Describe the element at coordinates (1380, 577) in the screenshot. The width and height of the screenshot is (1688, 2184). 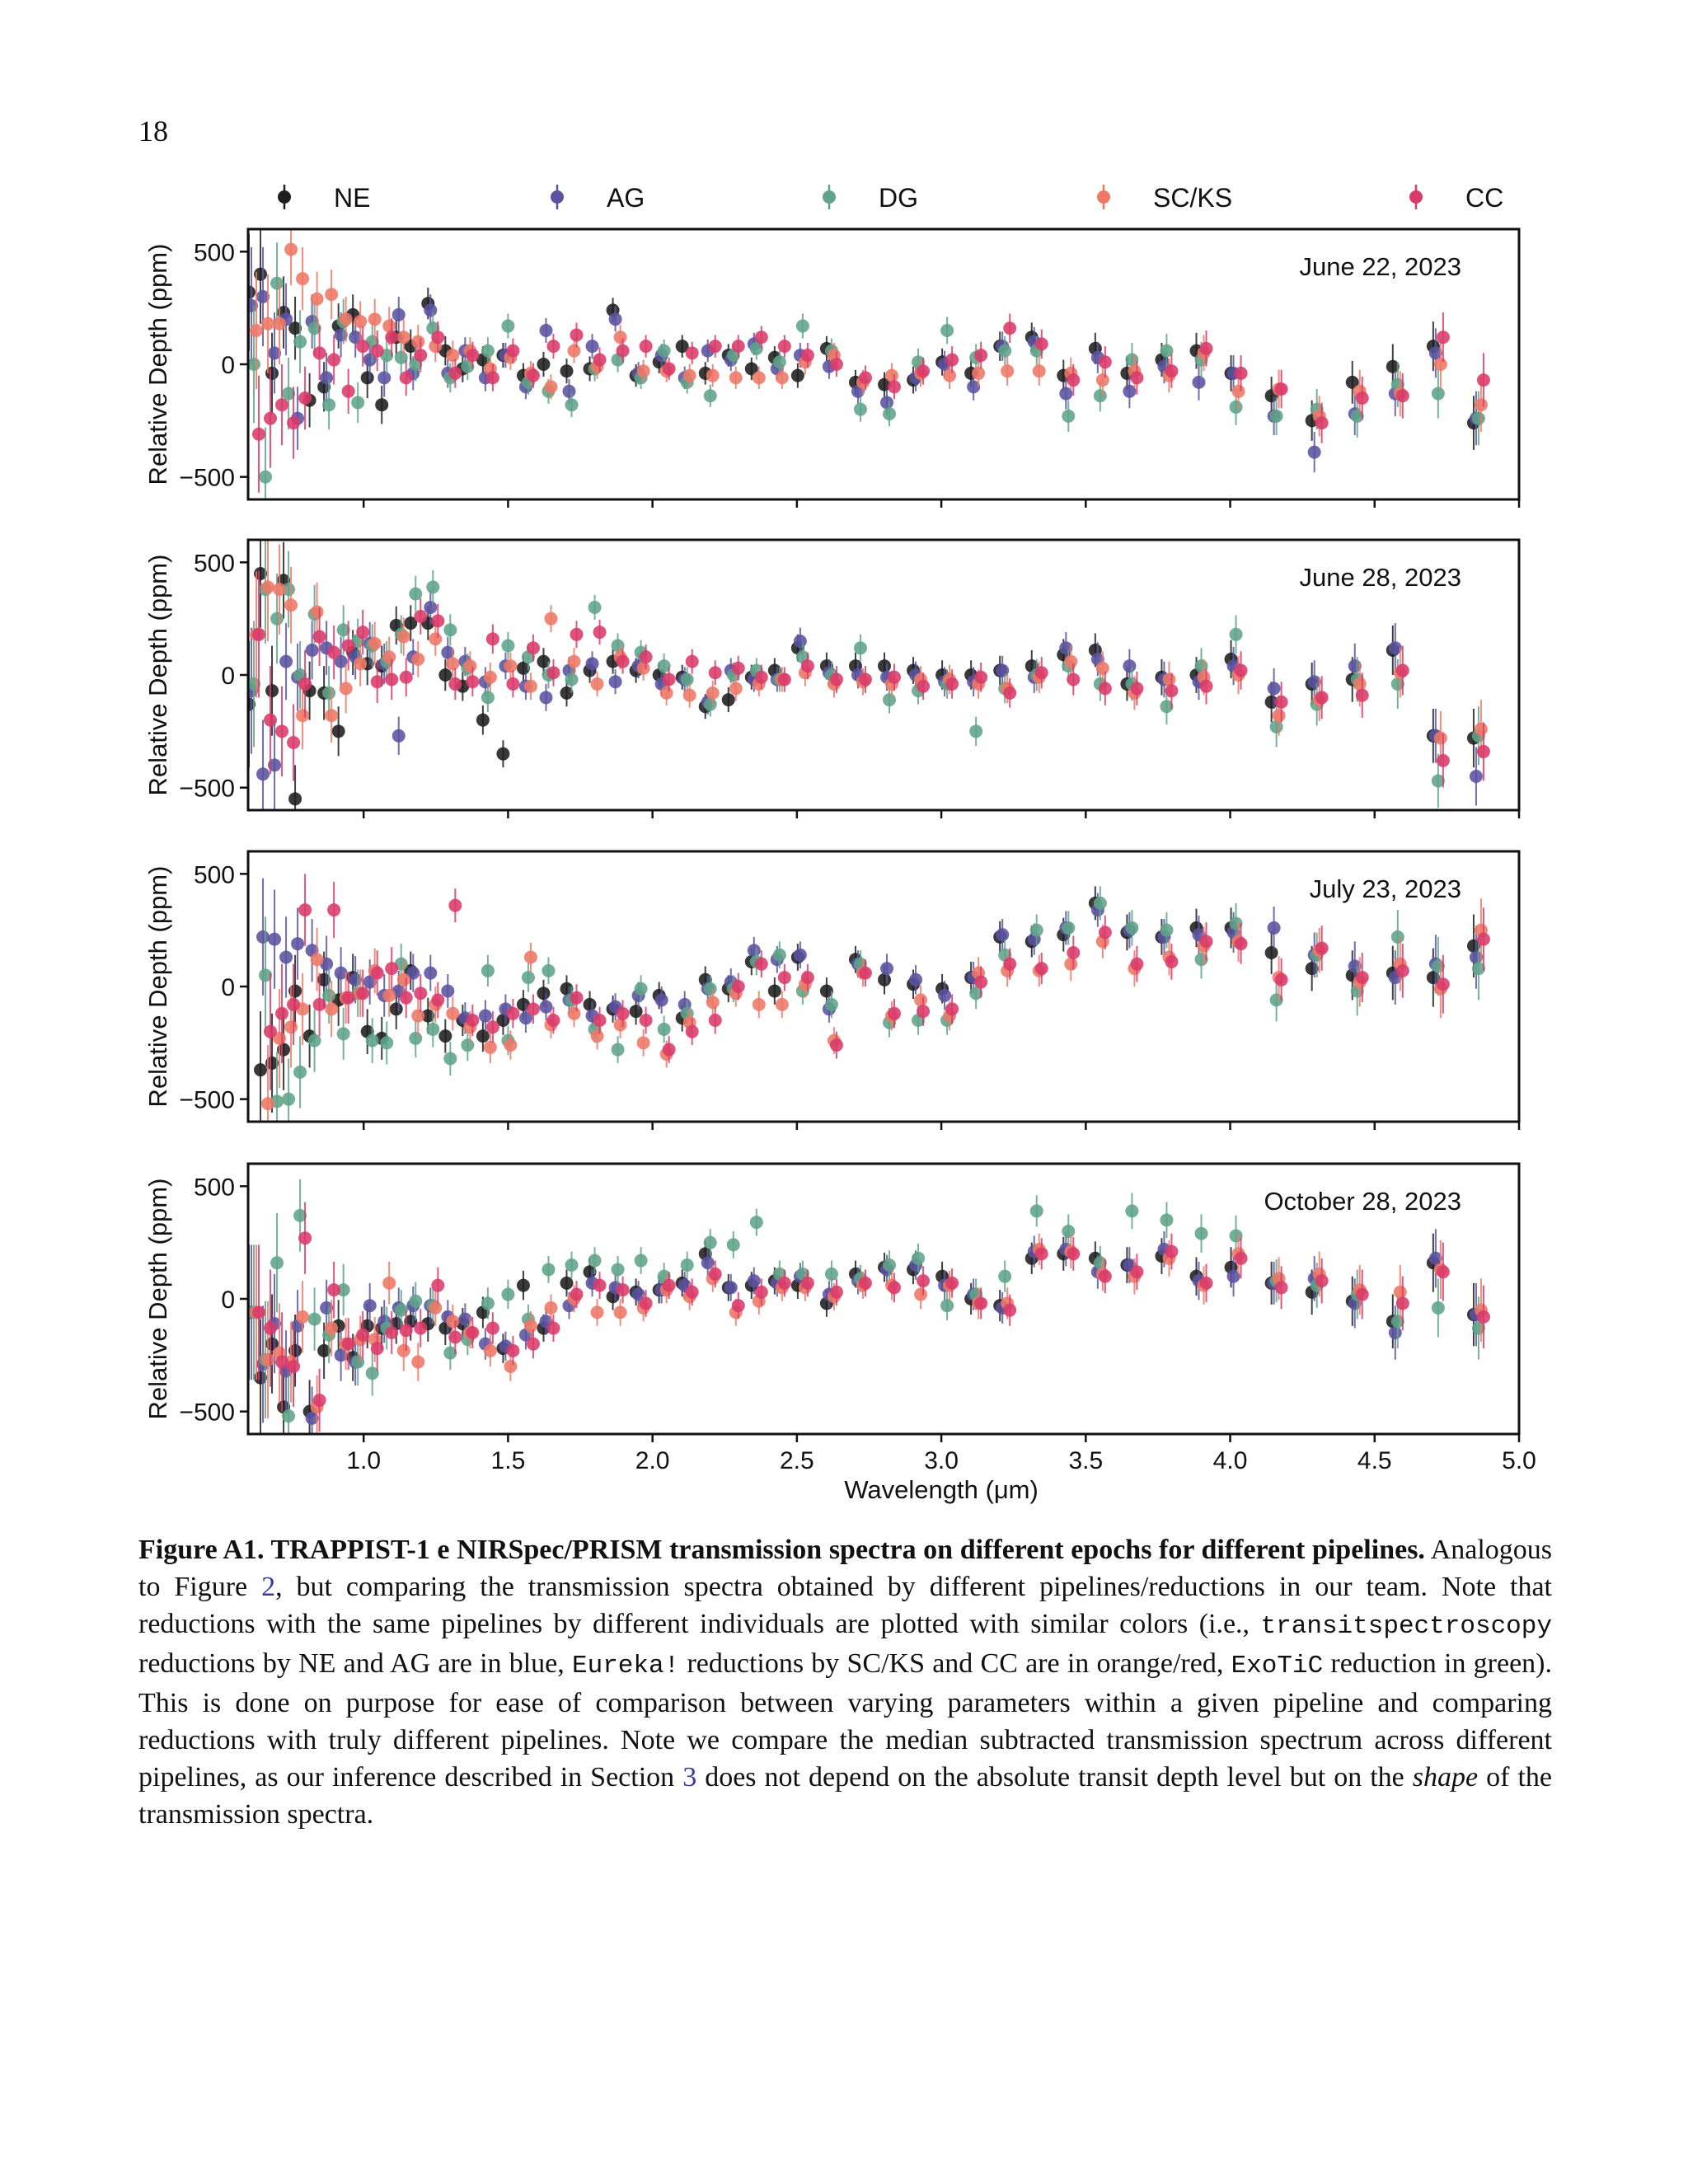
I see `panel-title: June 28, 2023` at that location.